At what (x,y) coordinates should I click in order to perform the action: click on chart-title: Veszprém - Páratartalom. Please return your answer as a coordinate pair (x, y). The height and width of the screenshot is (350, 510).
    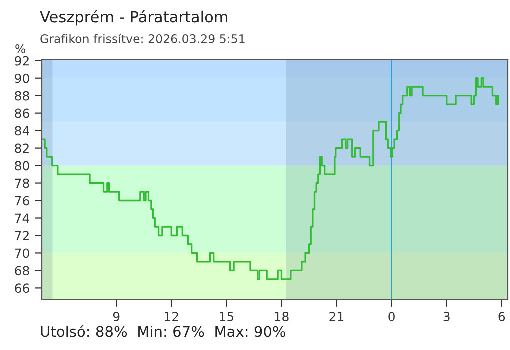
    Looking at the image, I should click on (134, 18).